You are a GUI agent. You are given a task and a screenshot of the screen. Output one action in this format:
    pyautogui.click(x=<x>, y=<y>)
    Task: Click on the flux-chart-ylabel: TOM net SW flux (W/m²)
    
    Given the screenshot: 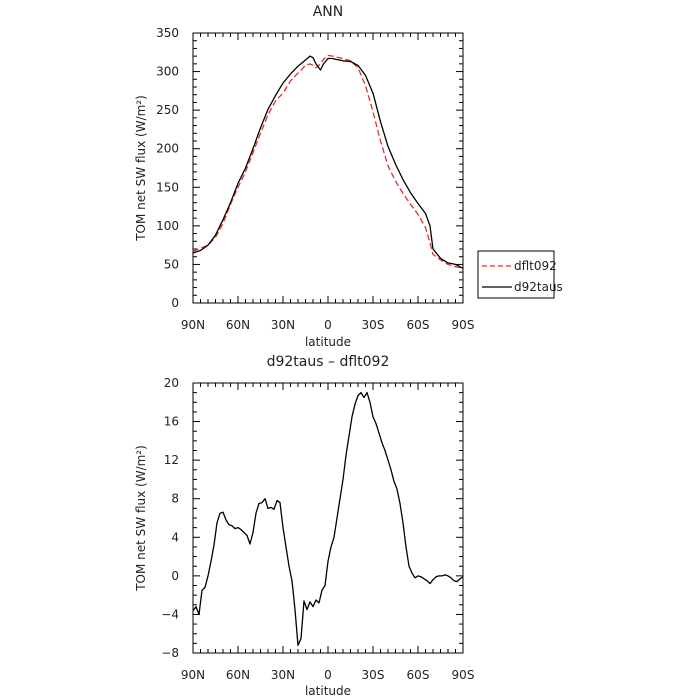 What is the action you would take?
    pyautogui.click(x=141, y=168)
    